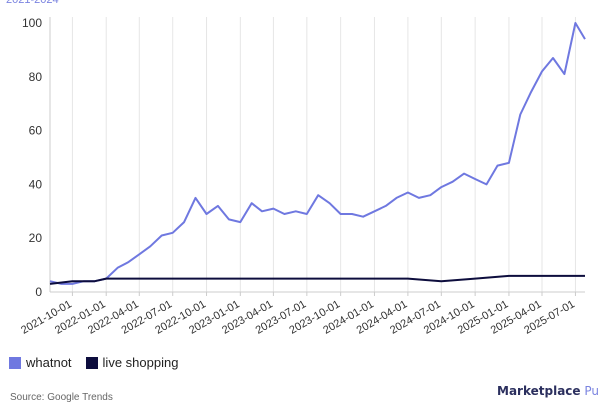 The width and height of the screenshot is (600, 403). Describe the element at coordinates (36, 77) in the screenshot. I see `y-tick-label: 80` at that location.